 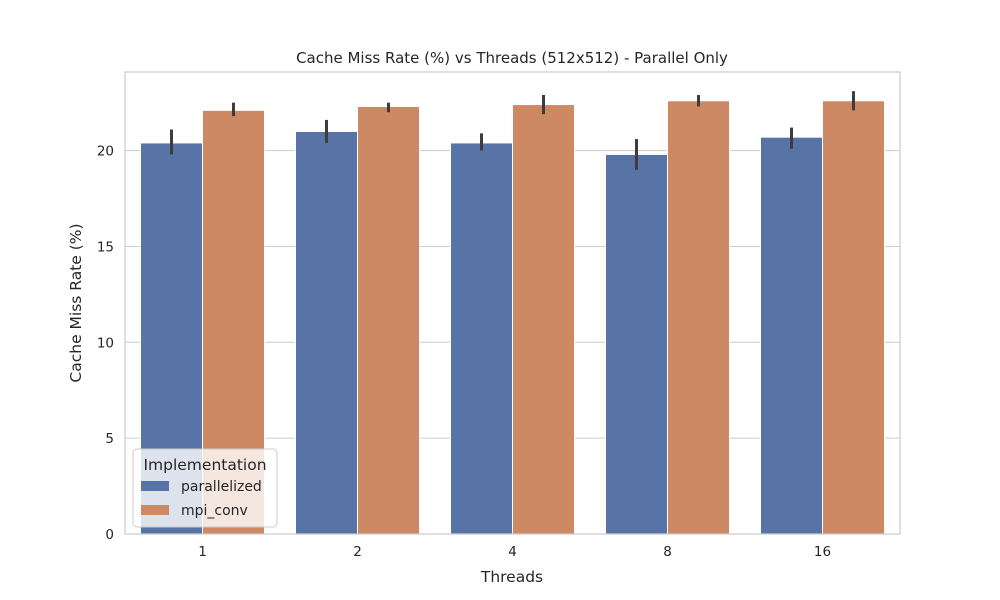 I want to click on y-tick-label: 5, so click(x=109, y=439).